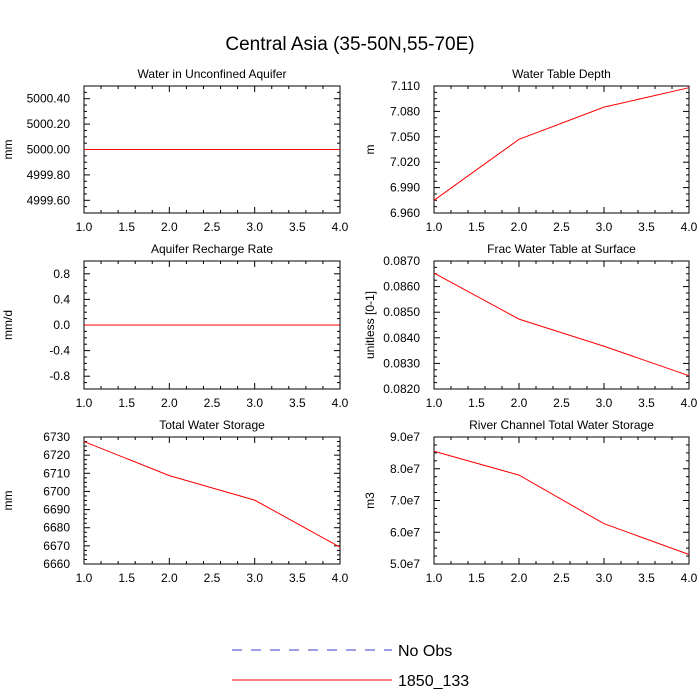 The width and height of the screenshot is (700, 700). Describe the element at coordinates (405, 213) in the screenshot. I see `y-tick-label: 6.960` at that location.